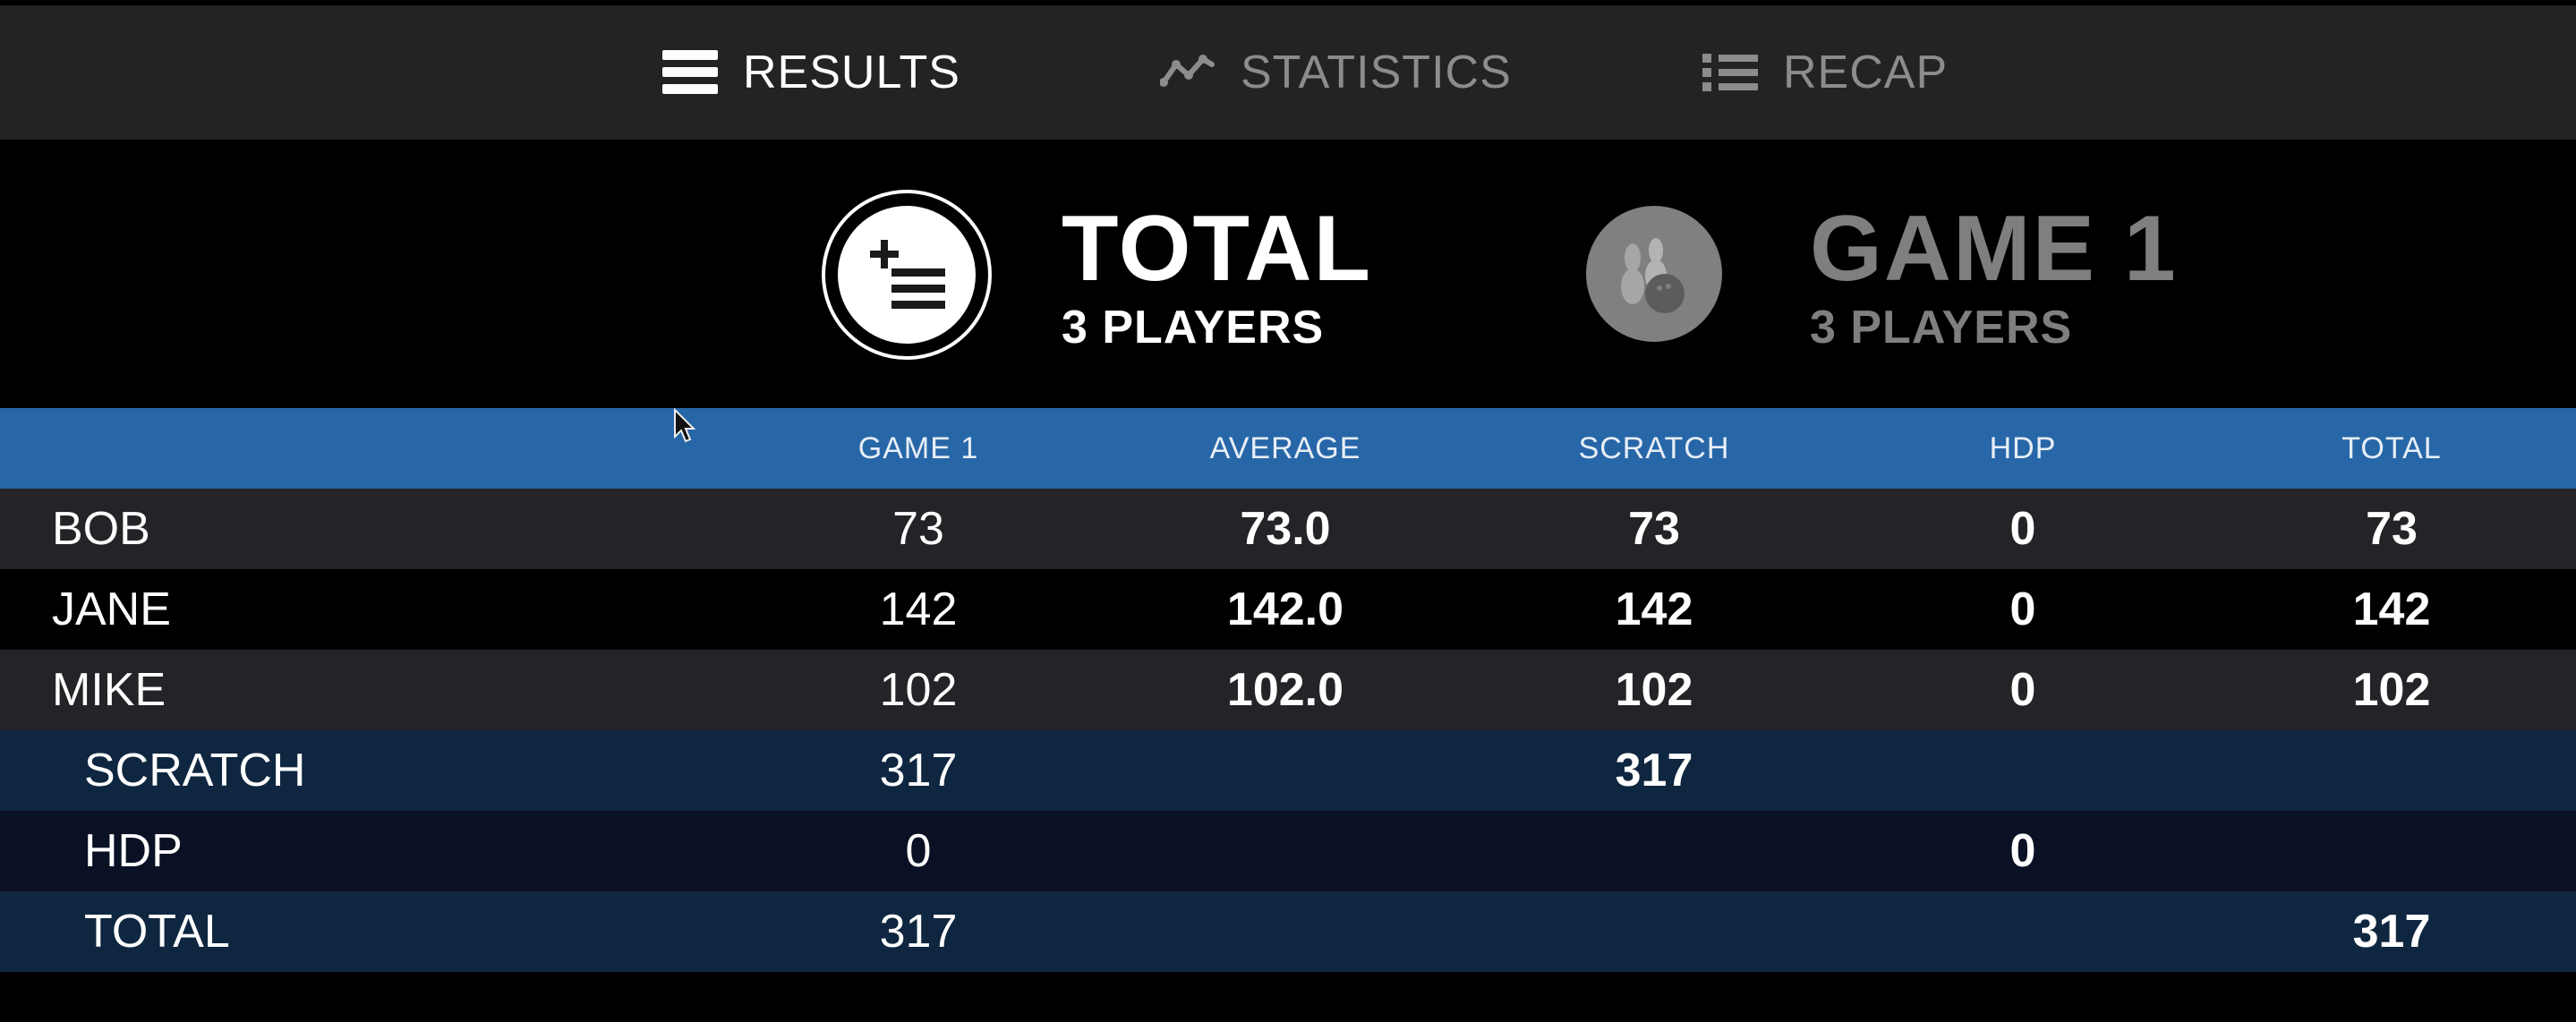 Image resolution: width=2576 pixels, height=1022 pixels. What do you see at coordinates (2391, 932) in the screenshot?
I see `total-score: 317` at bounding box center [2391, 932].